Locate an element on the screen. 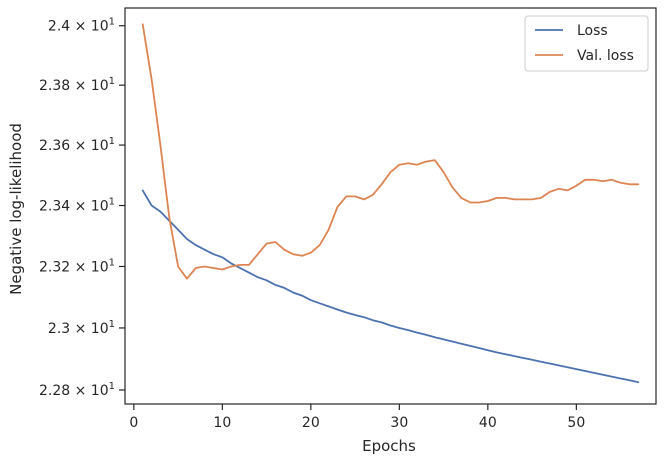  y-tick-label: 2.34 × 10¹ is located at coordinates (77, 206).